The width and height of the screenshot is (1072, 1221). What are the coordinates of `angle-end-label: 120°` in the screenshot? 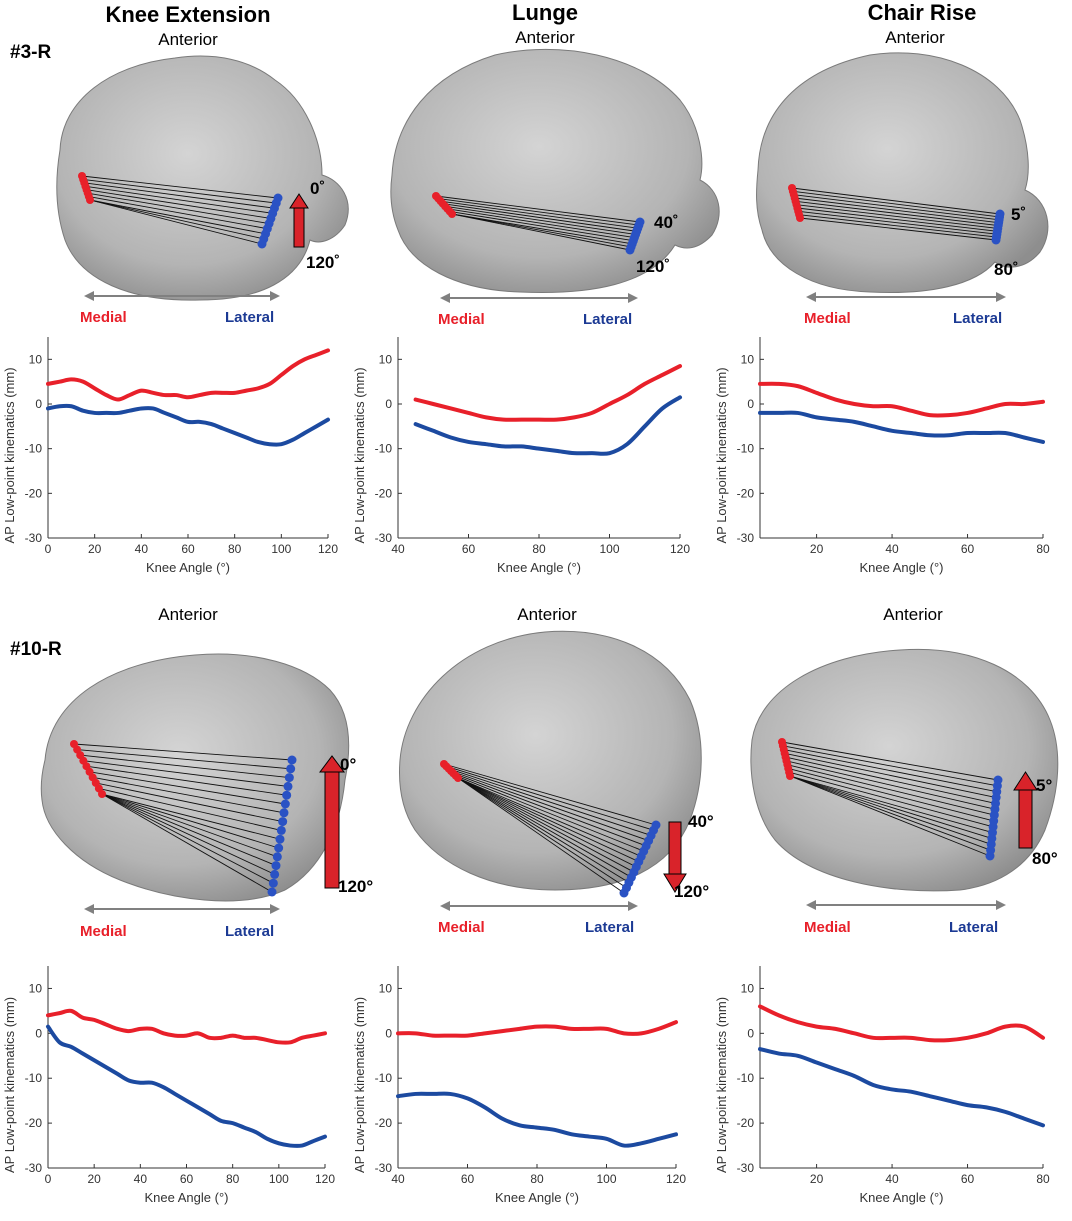 It's located at (691, 891).